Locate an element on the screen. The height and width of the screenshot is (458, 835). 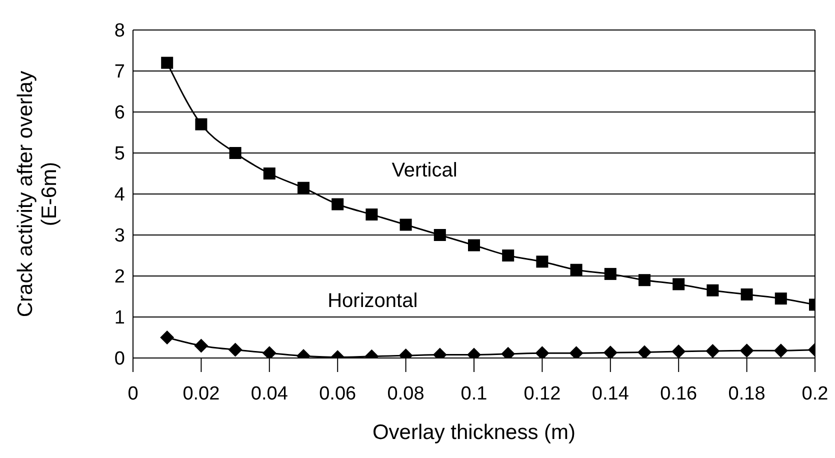
y-tick-label: 3 is located at coordinates (119, 236).